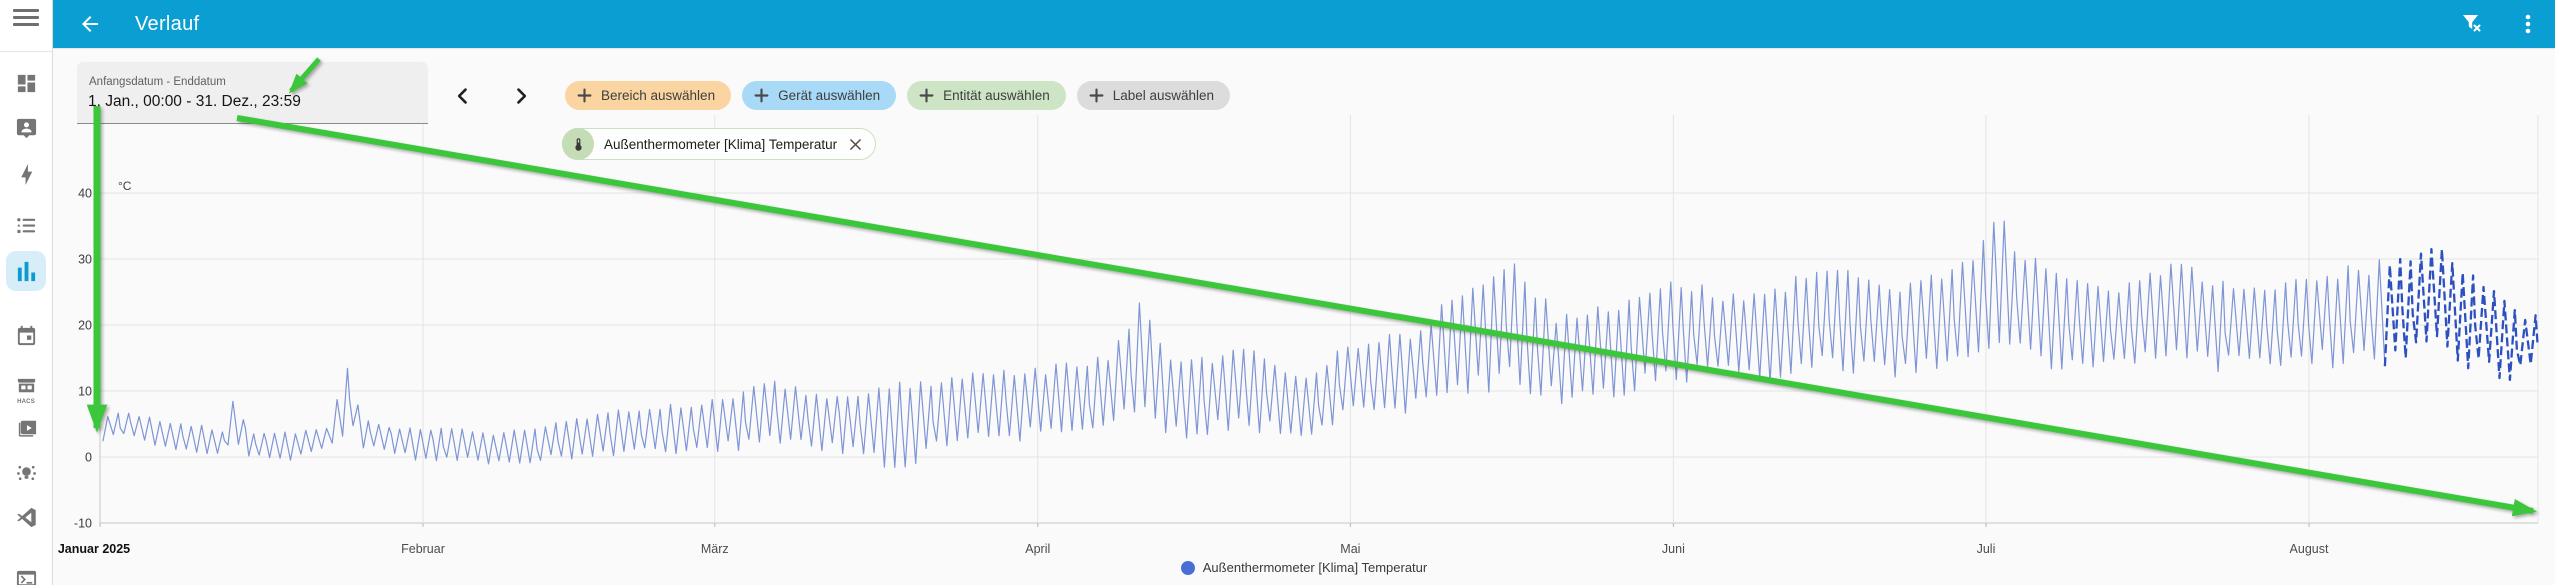 The width and height of the screenshot is (2555, 585). I want to click on selected-entity-label: Außenthermometer [Klima] Temperatur, so click(721, 144).